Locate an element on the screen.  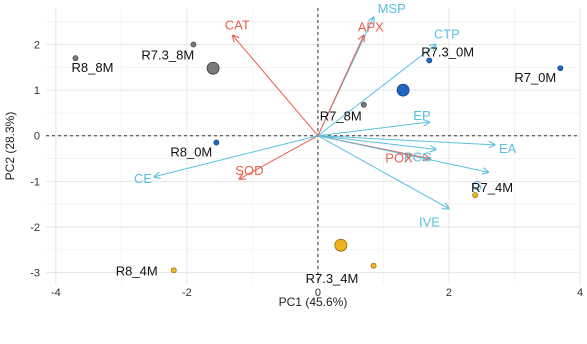
variable-label-ce: CE is located at coordinates (143, 178).